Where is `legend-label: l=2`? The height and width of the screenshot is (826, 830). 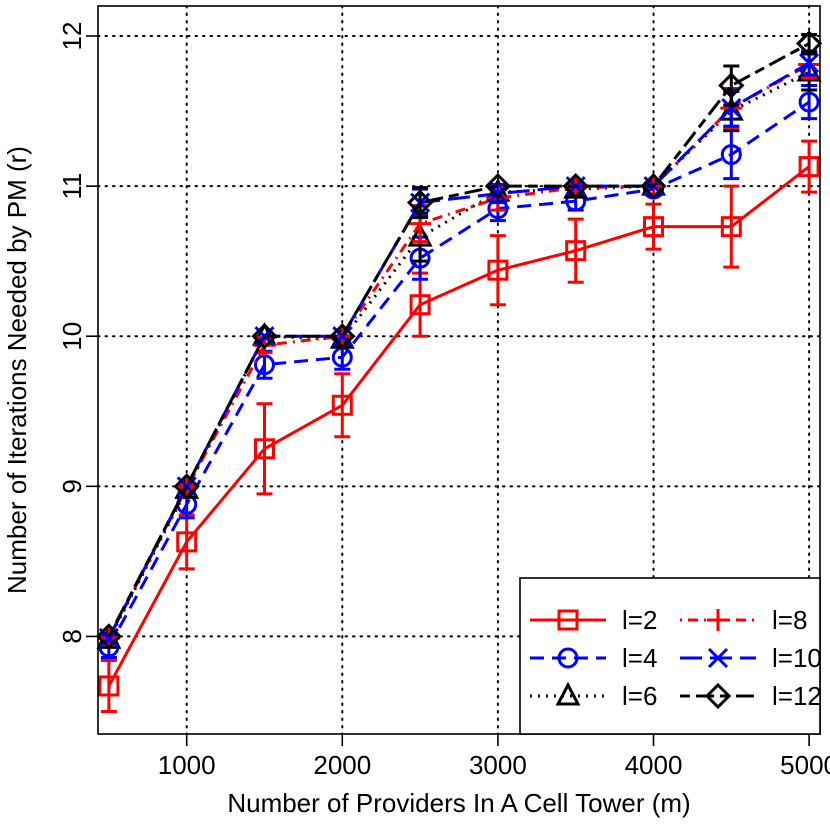
legend-label: l=2 is located at coordinates (639, 620).